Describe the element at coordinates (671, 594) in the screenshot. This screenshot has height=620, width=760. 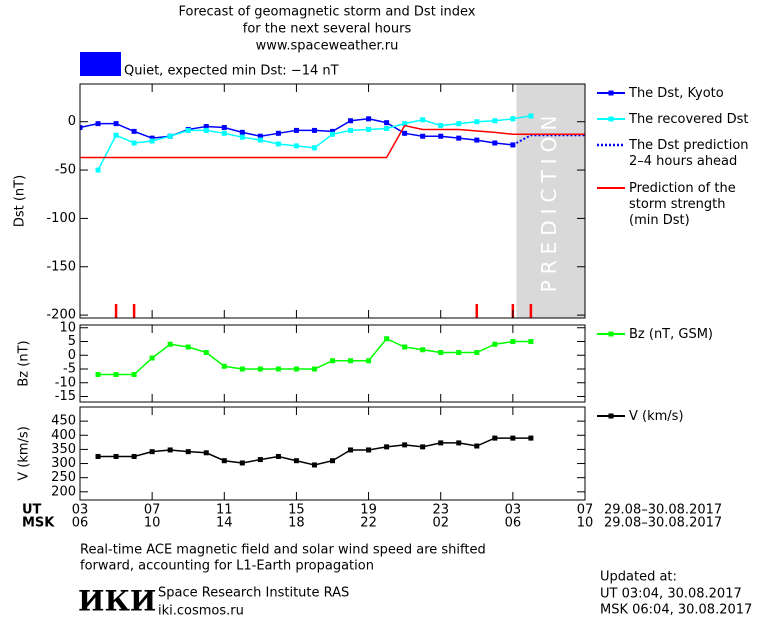
I see `updated-line: UT 03:04, 30.08.2017` at that location.